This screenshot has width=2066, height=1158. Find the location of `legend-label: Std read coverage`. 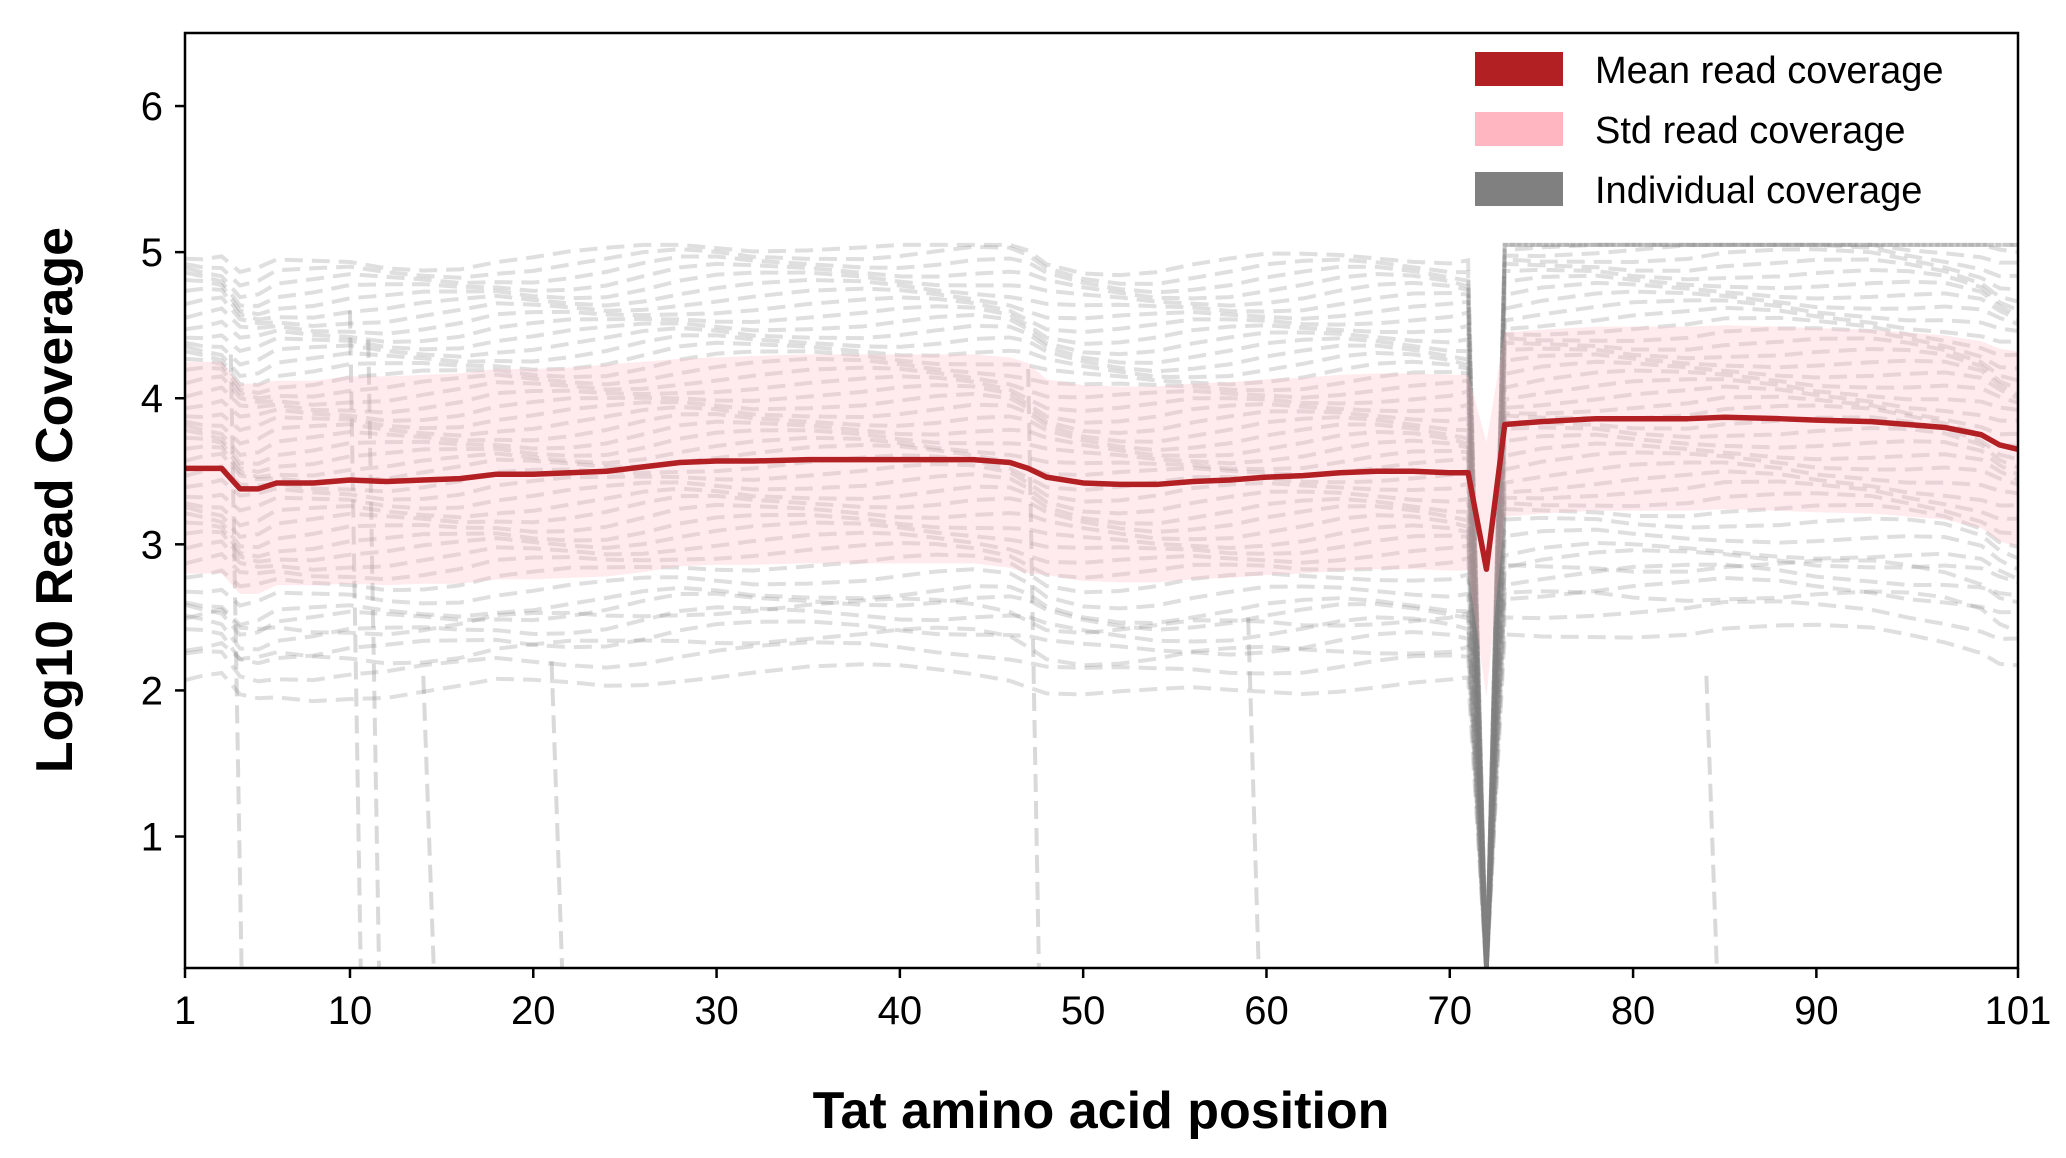

legend-label: Std read coverage is located at coordinates (1750, 131).